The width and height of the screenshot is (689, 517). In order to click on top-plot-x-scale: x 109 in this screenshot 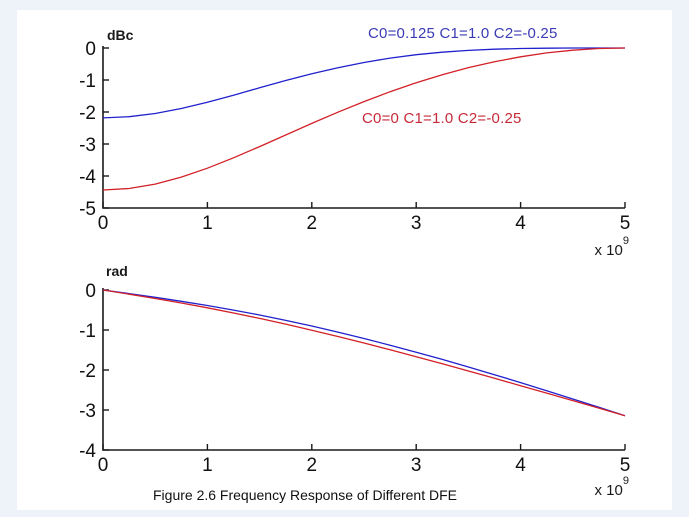, I will do `click(611, 247)`.